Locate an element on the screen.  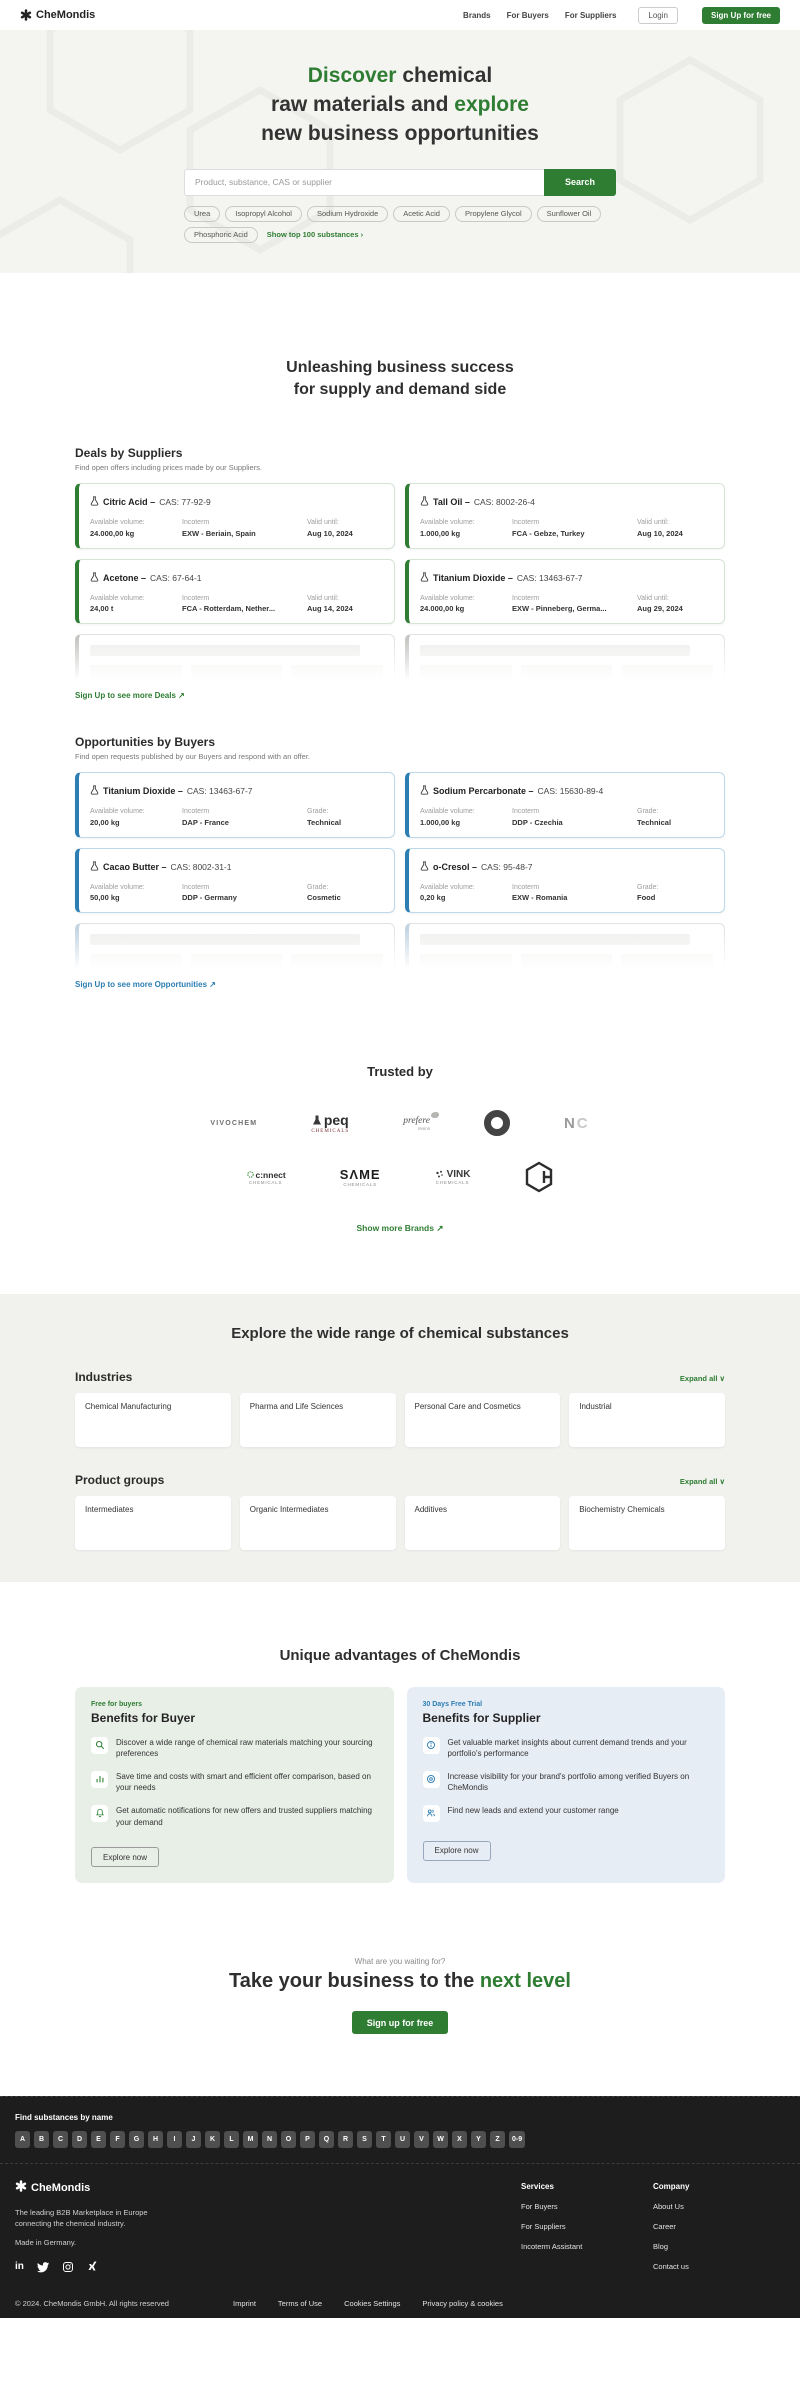
footer-service-link: For Buyers is located at coordinates (539, 2207).